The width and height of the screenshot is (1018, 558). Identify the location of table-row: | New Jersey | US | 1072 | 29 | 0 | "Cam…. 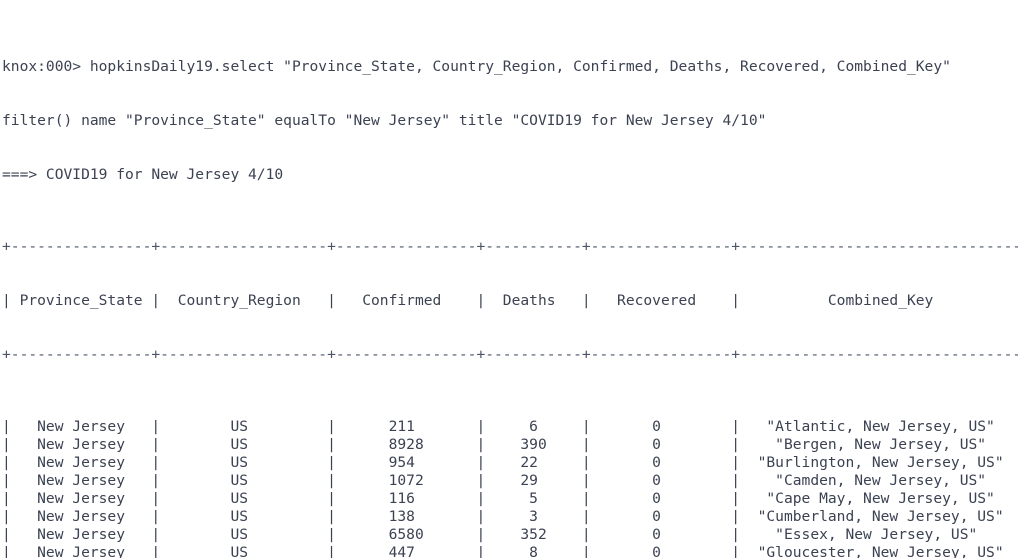
(510, 480).